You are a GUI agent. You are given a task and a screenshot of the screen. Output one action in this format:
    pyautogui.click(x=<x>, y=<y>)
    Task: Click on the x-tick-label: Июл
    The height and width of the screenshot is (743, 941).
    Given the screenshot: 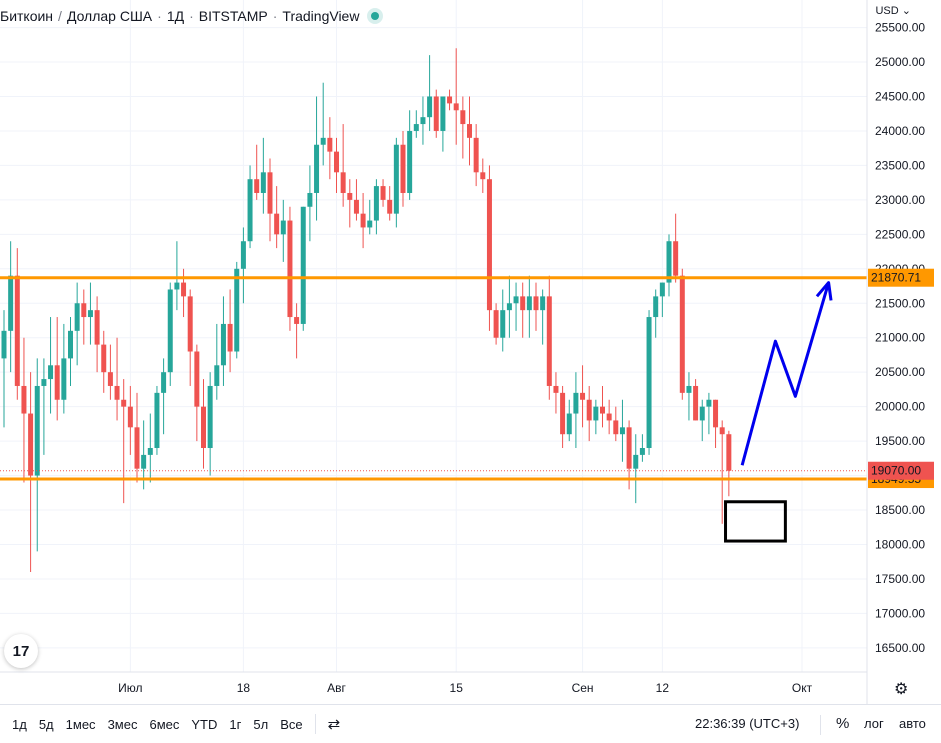 What is the action you would take?
    pyautogui.click(x=130, y=688)
    